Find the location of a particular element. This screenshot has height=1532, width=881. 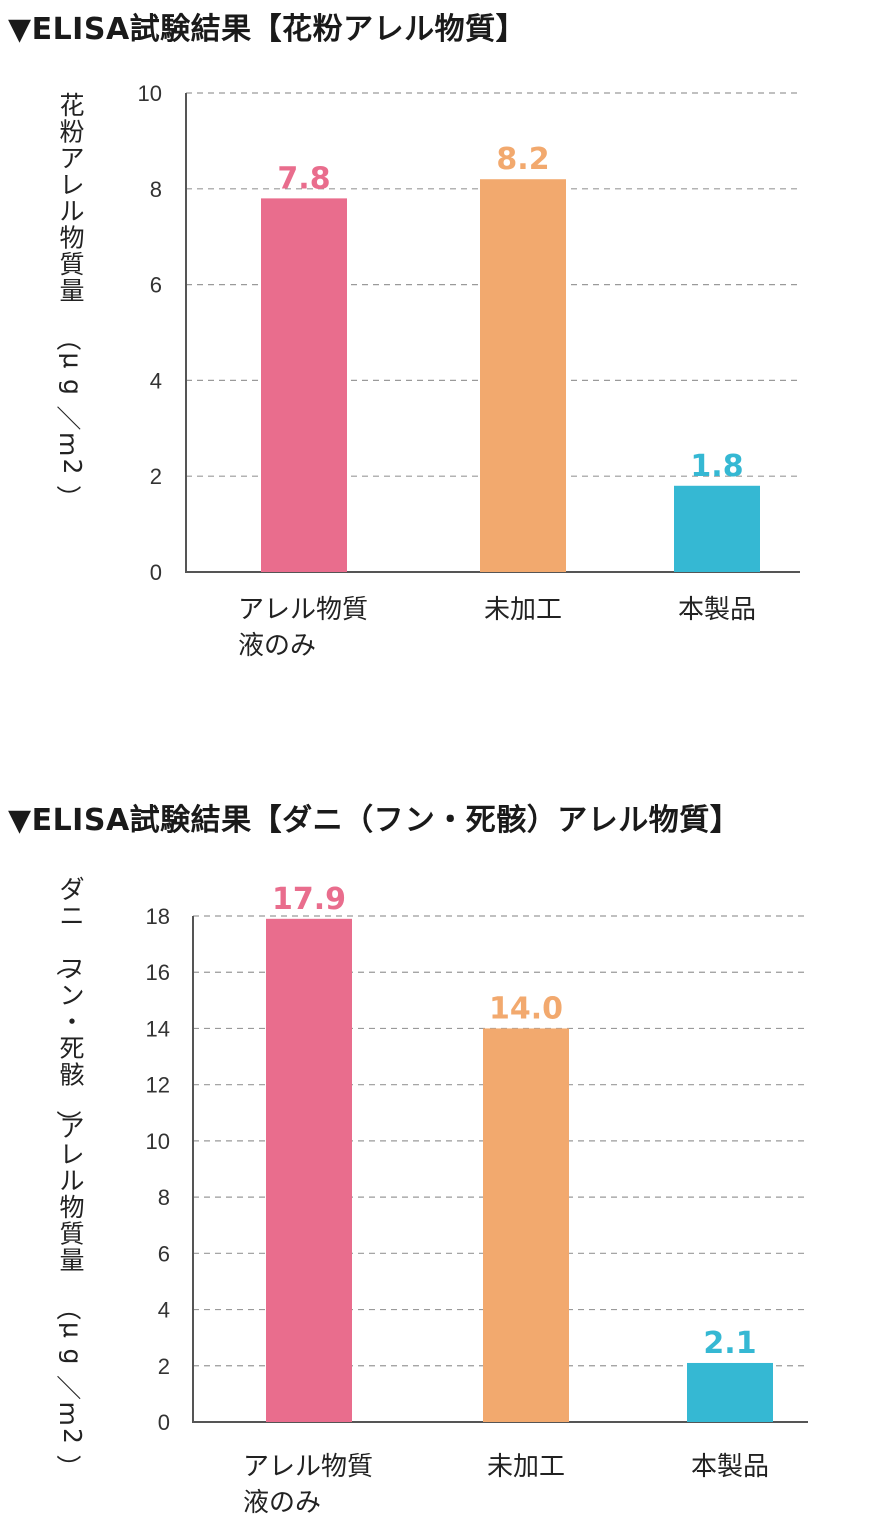

pollen-ytick-label-8: 8 is located at coordinates (156, 189).